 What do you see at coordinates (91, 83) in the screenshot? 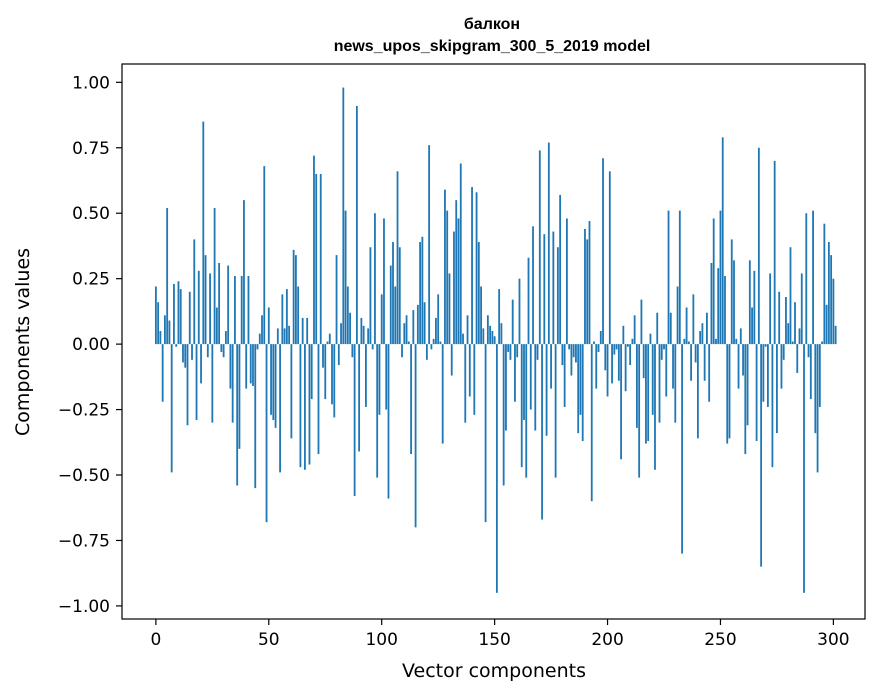
I see `y-tick-label: 1.00` at bounding box center [91, 83].